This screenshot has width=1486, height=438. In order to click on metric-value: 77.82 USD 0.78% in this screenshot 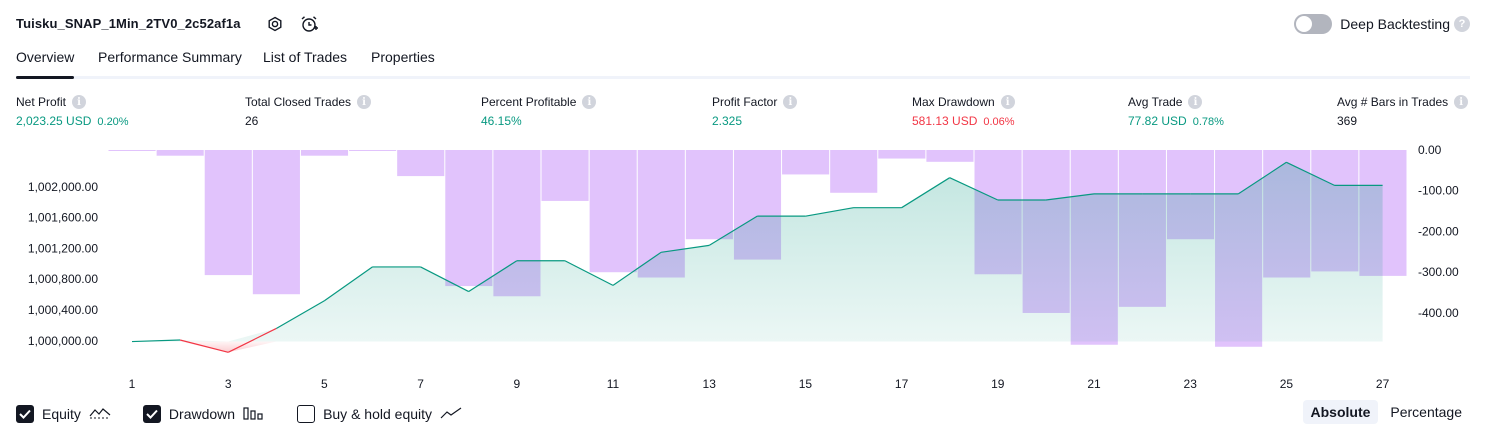, I will do `click(1176, 121)`.